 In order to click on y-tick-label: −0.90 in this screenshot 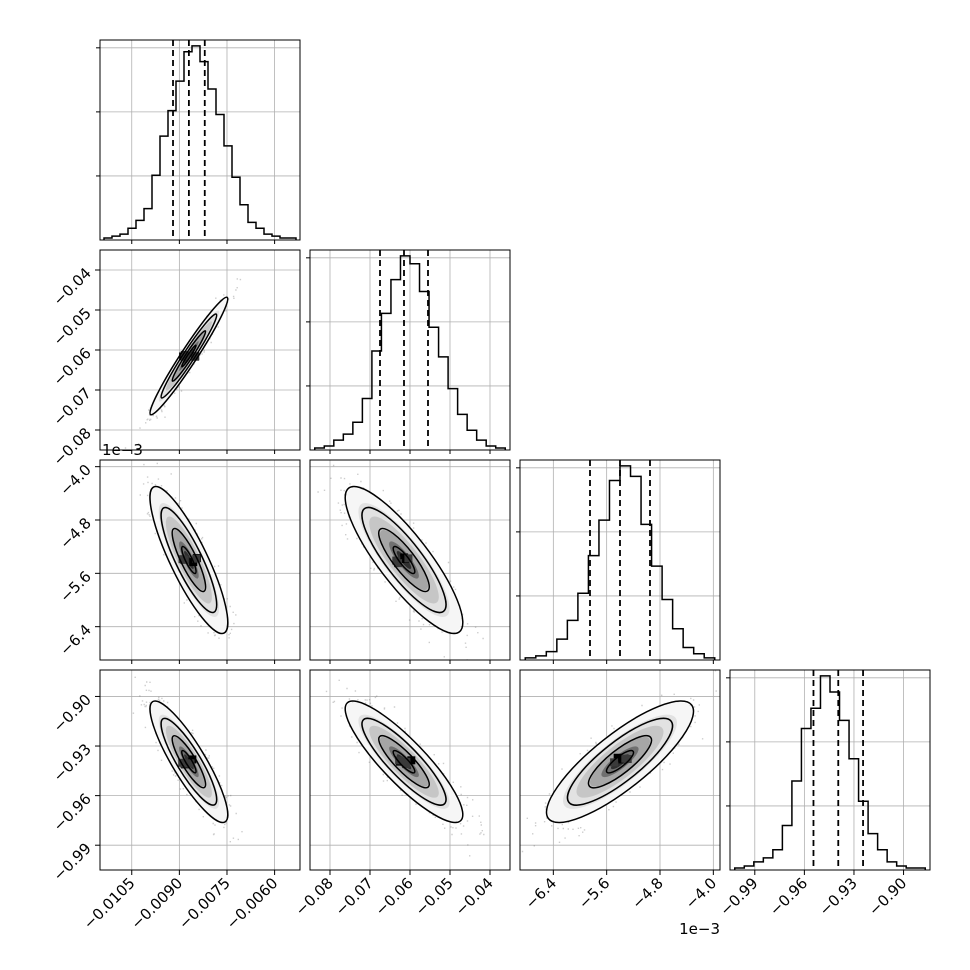, I will do `click(72, 713)`.